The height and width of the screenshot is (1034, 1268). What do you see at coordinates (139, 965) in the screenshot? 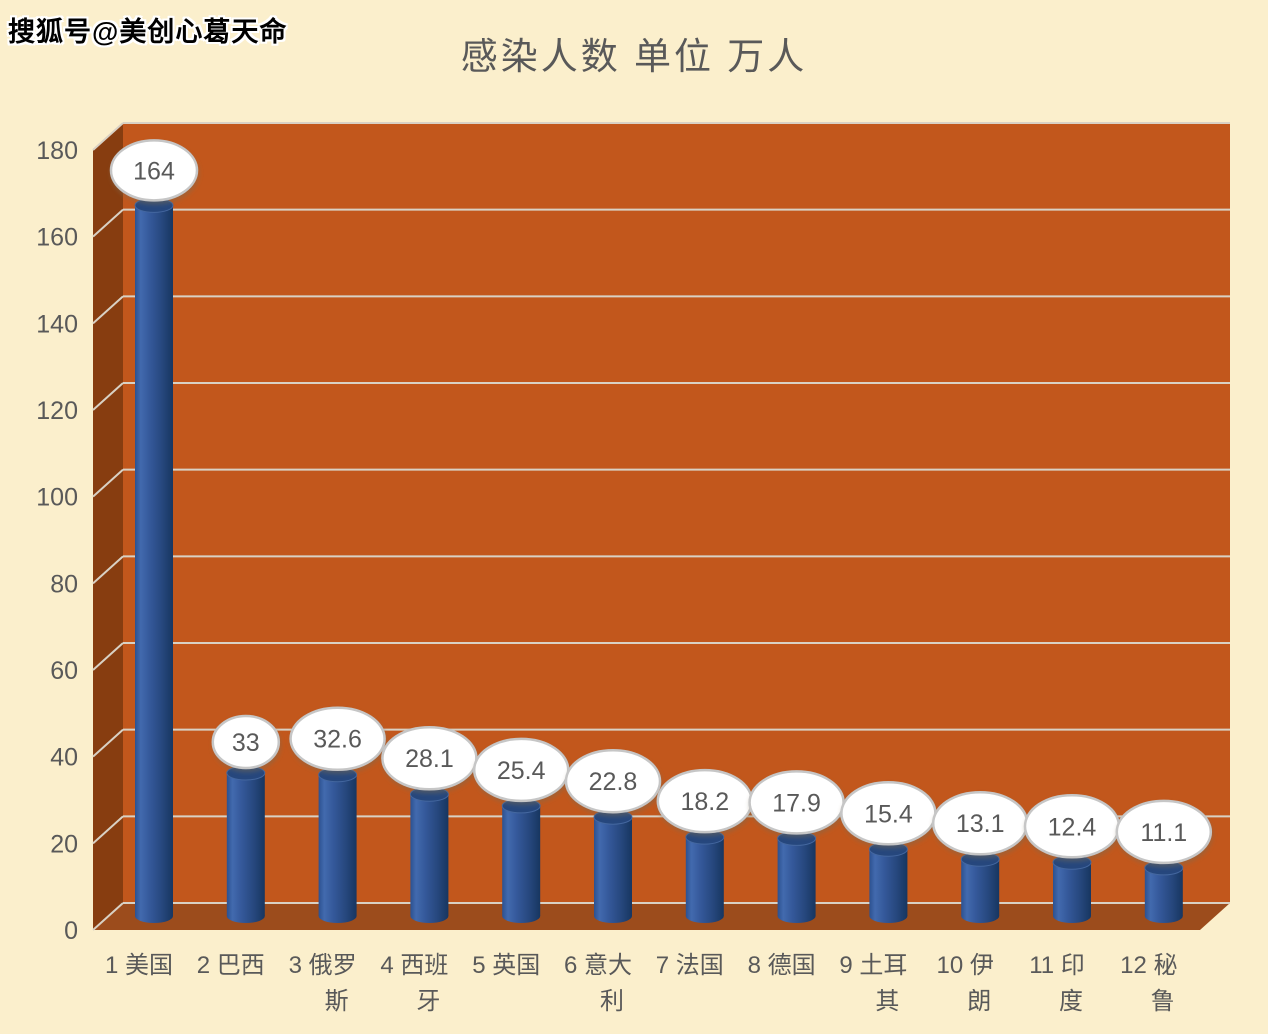
I see `x-axis-label: 1 美国` at bounding box center [139, 965].